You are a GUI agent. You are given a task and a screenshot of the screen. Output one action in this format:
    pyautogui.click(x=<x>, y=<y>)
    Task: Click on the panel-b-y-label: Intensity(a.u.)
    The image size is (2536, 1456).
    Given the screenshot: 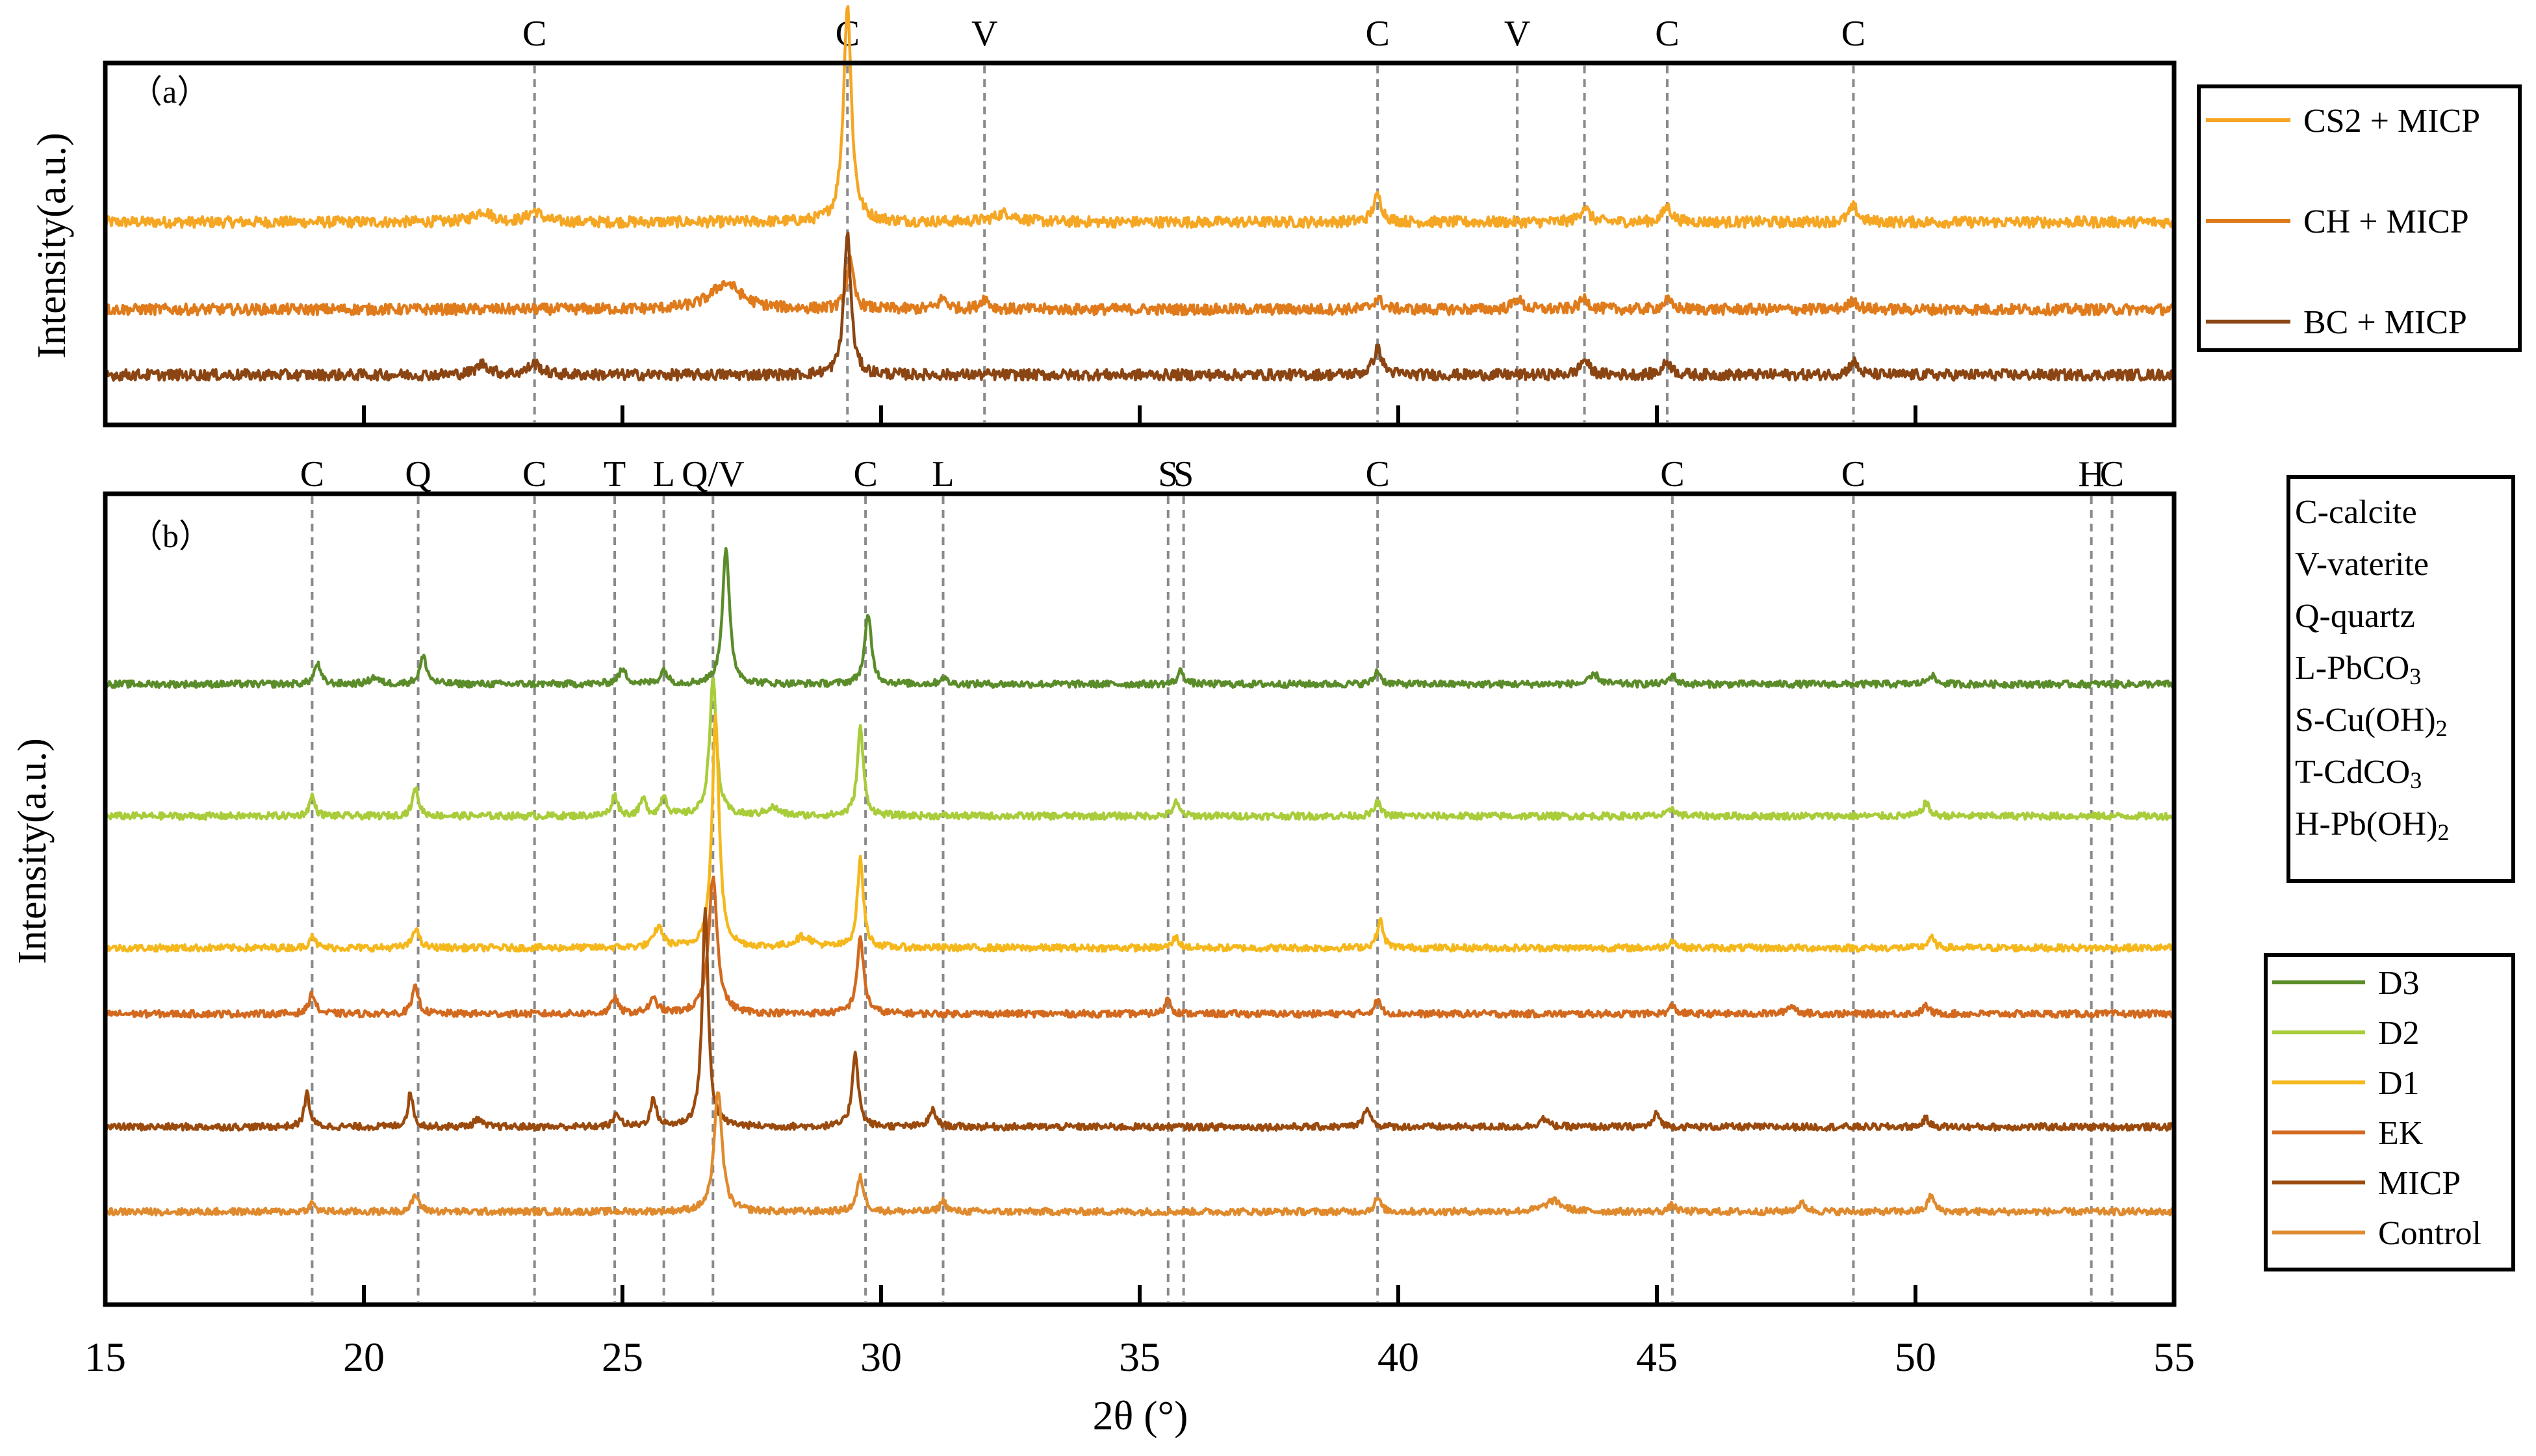 What is the action you would take?
    pyautogui.click(x=32, y=851)
    